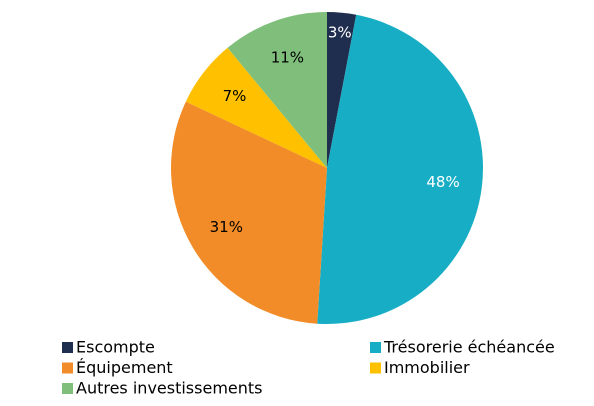 Image resolution: width=594 pixels, height=406 pixels. What do you see at coordinates (287, 57) in the screenshot?
I see `data-label: 11%` at bounding box center [287, 57].